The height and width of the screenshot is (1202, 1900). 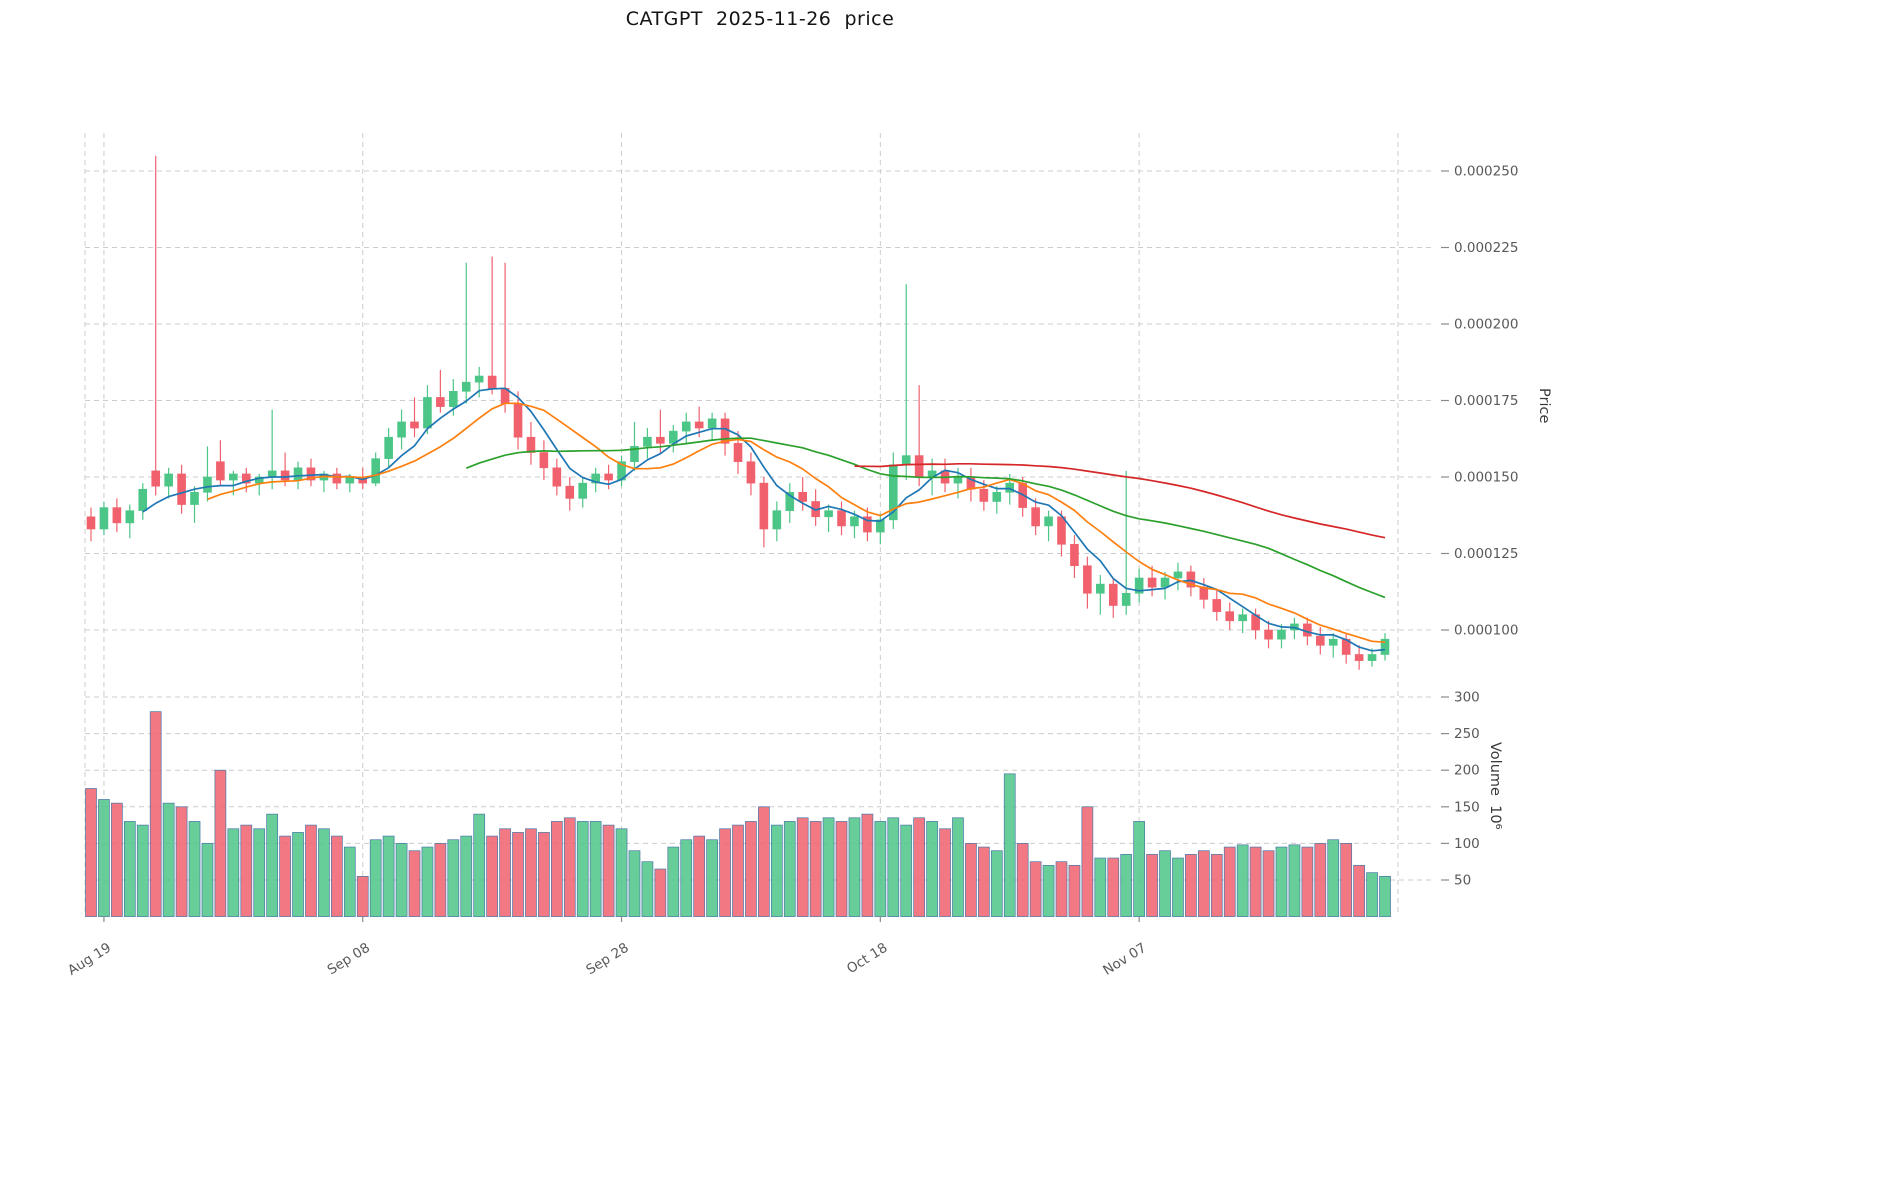 I want to click on date-tick-label: Sep 28, so click(x=607, y=959).